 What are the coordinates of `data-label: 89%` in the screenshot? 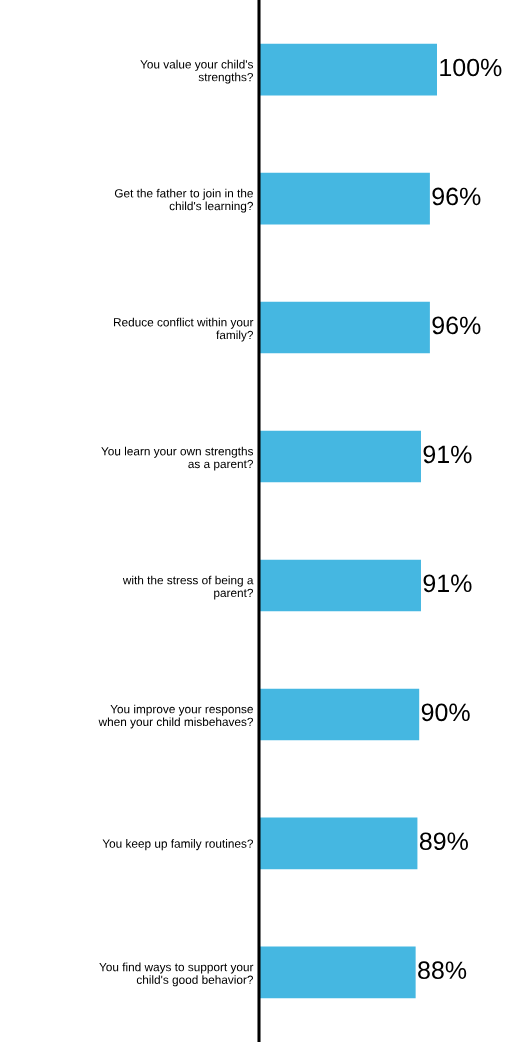 It's located at (443, 841).